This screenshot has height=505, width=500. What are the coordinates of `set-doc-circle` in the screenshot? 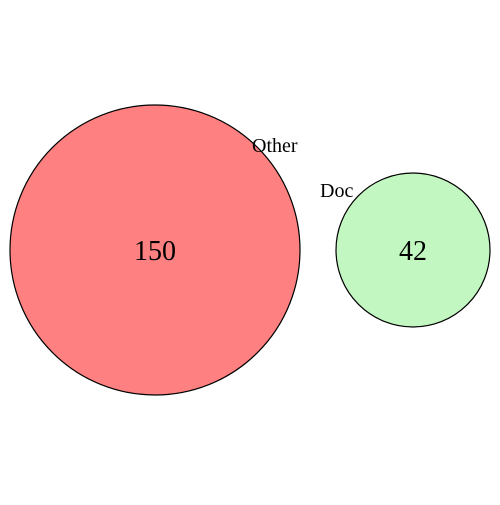 It's located at (413, 250).